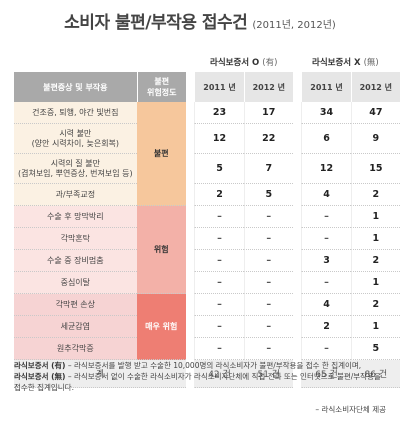  What do you see at coordinates (326, 113) in the screenshot?
I see `value-cell: 34` at bounding box center [326, 113].